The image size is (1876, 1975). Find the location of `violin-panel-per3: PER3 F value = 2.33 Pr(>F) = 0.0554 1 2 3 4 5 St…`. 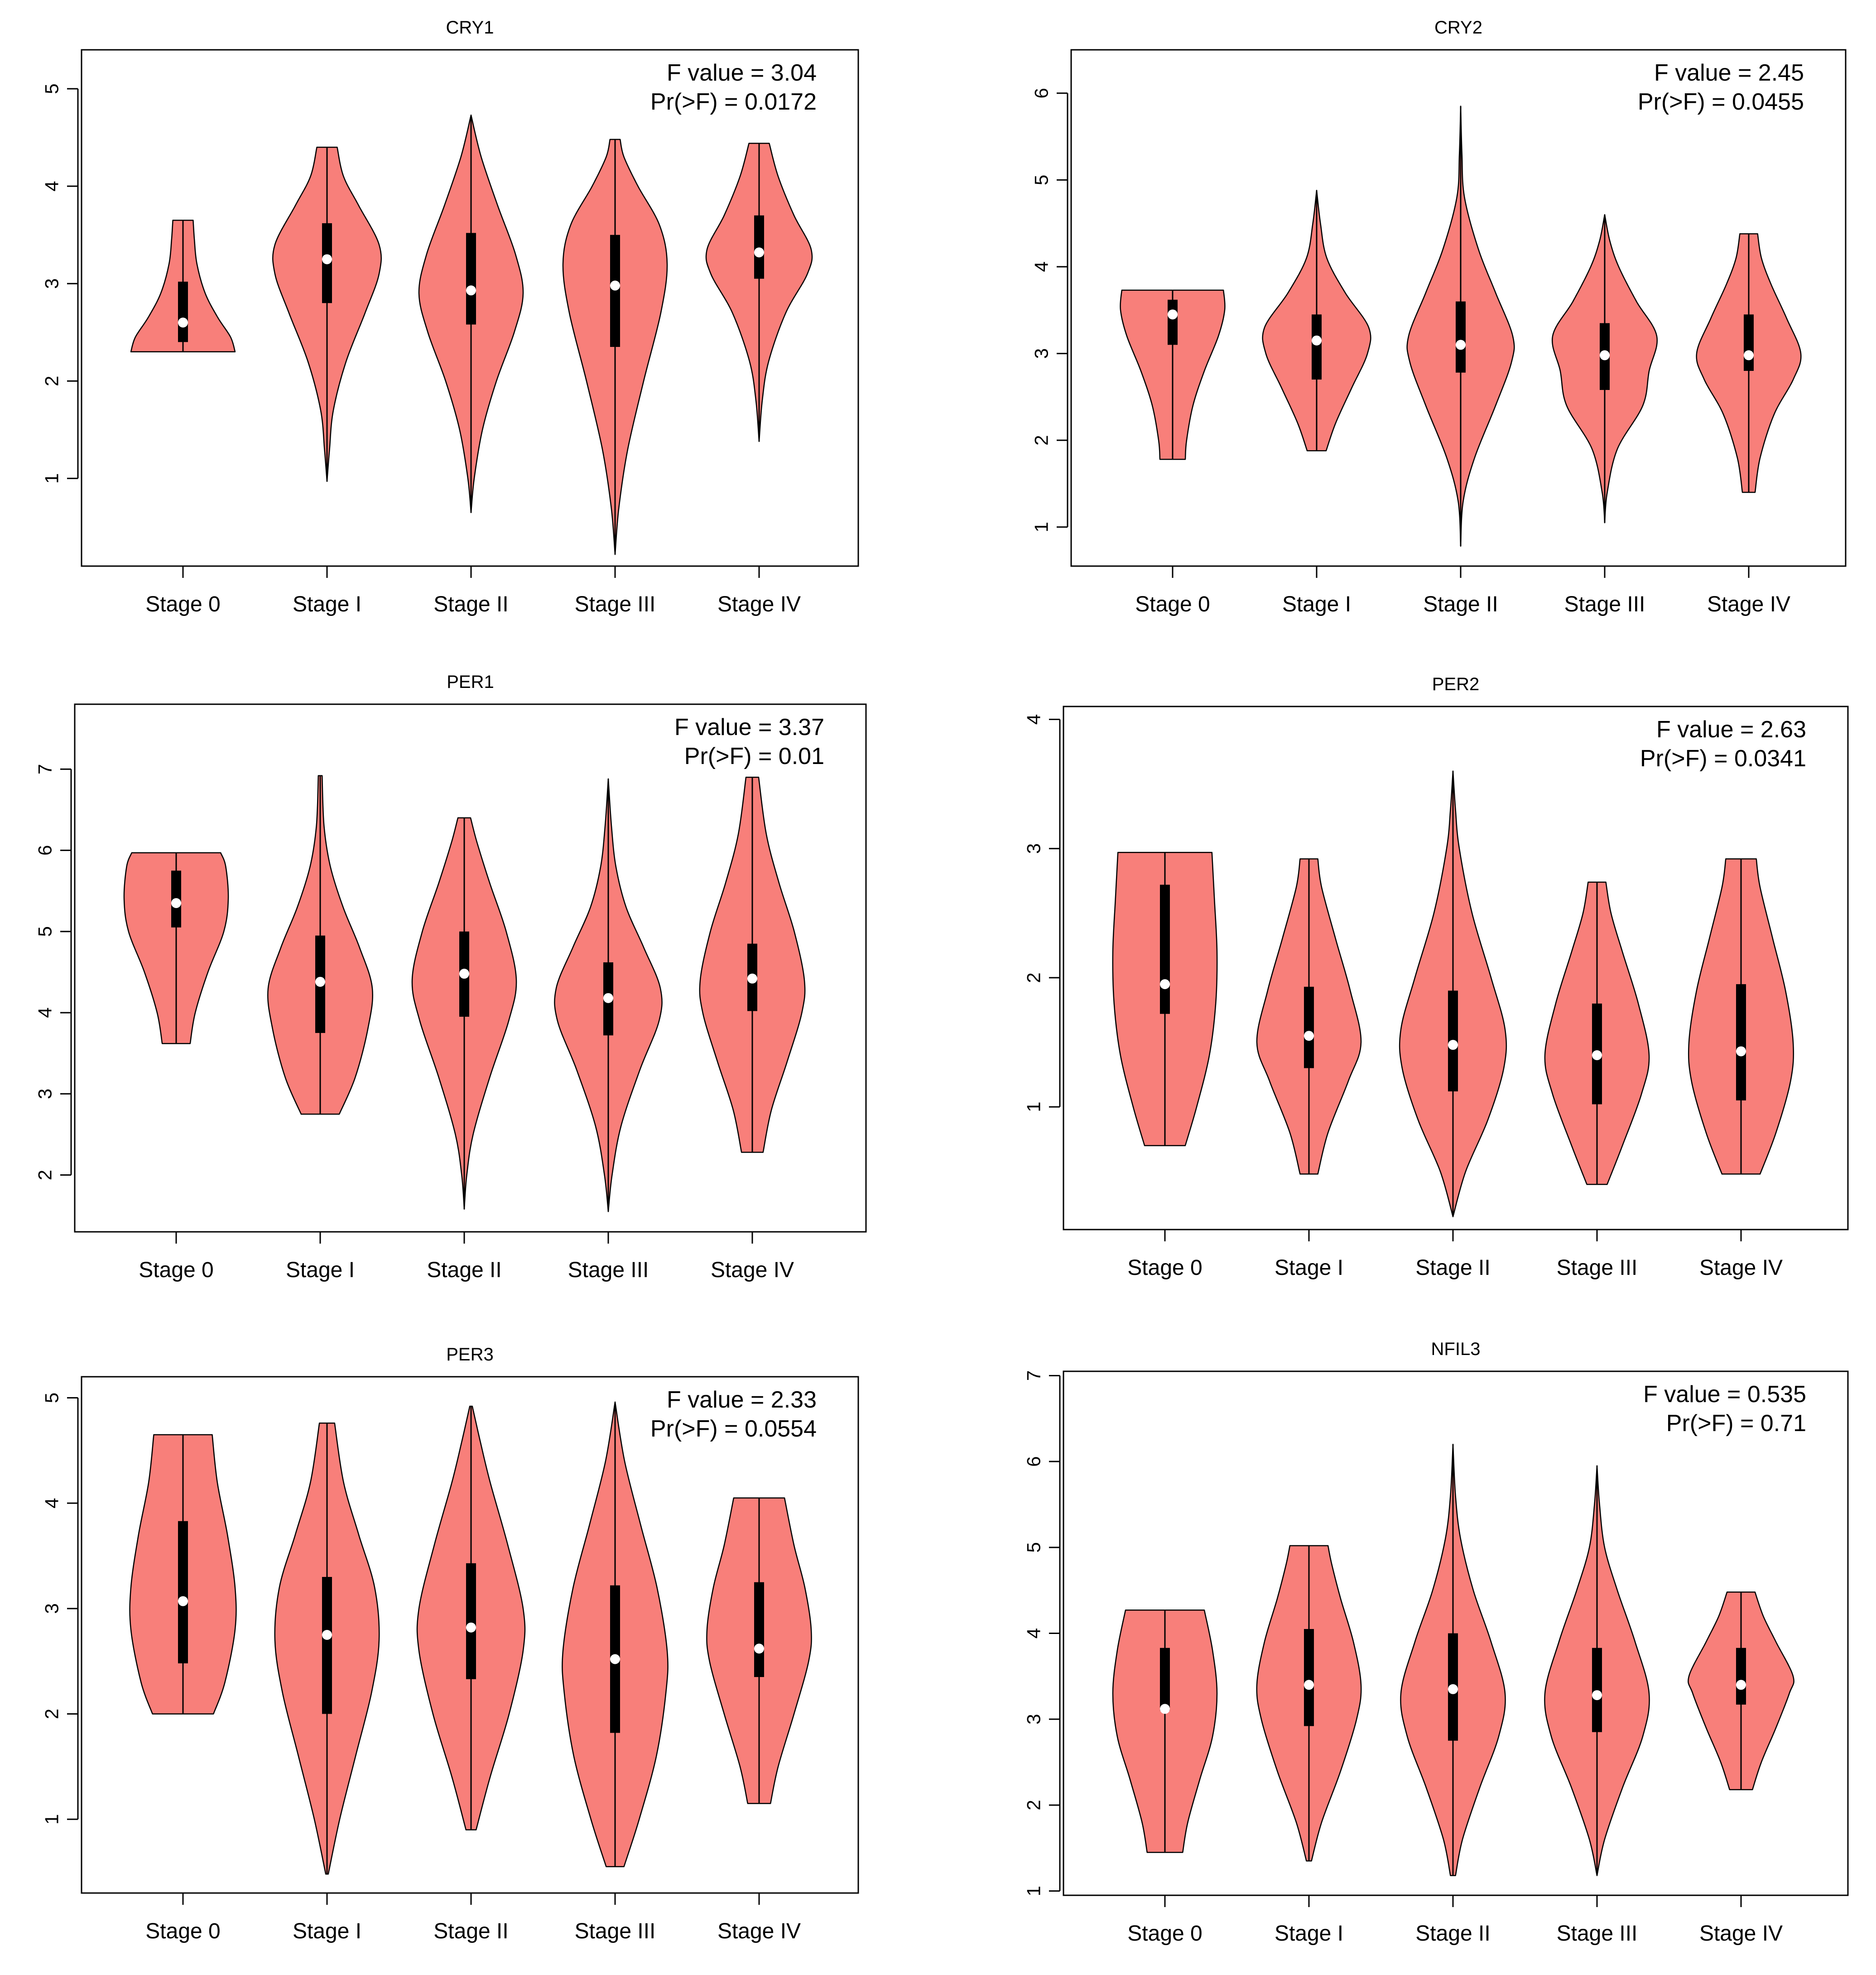

violin-panel-per3: PER3 F value = 2.33 Pr(>F) = 0.0554 1 2 3 4 5 St… is located at coordinates (450, 1644).